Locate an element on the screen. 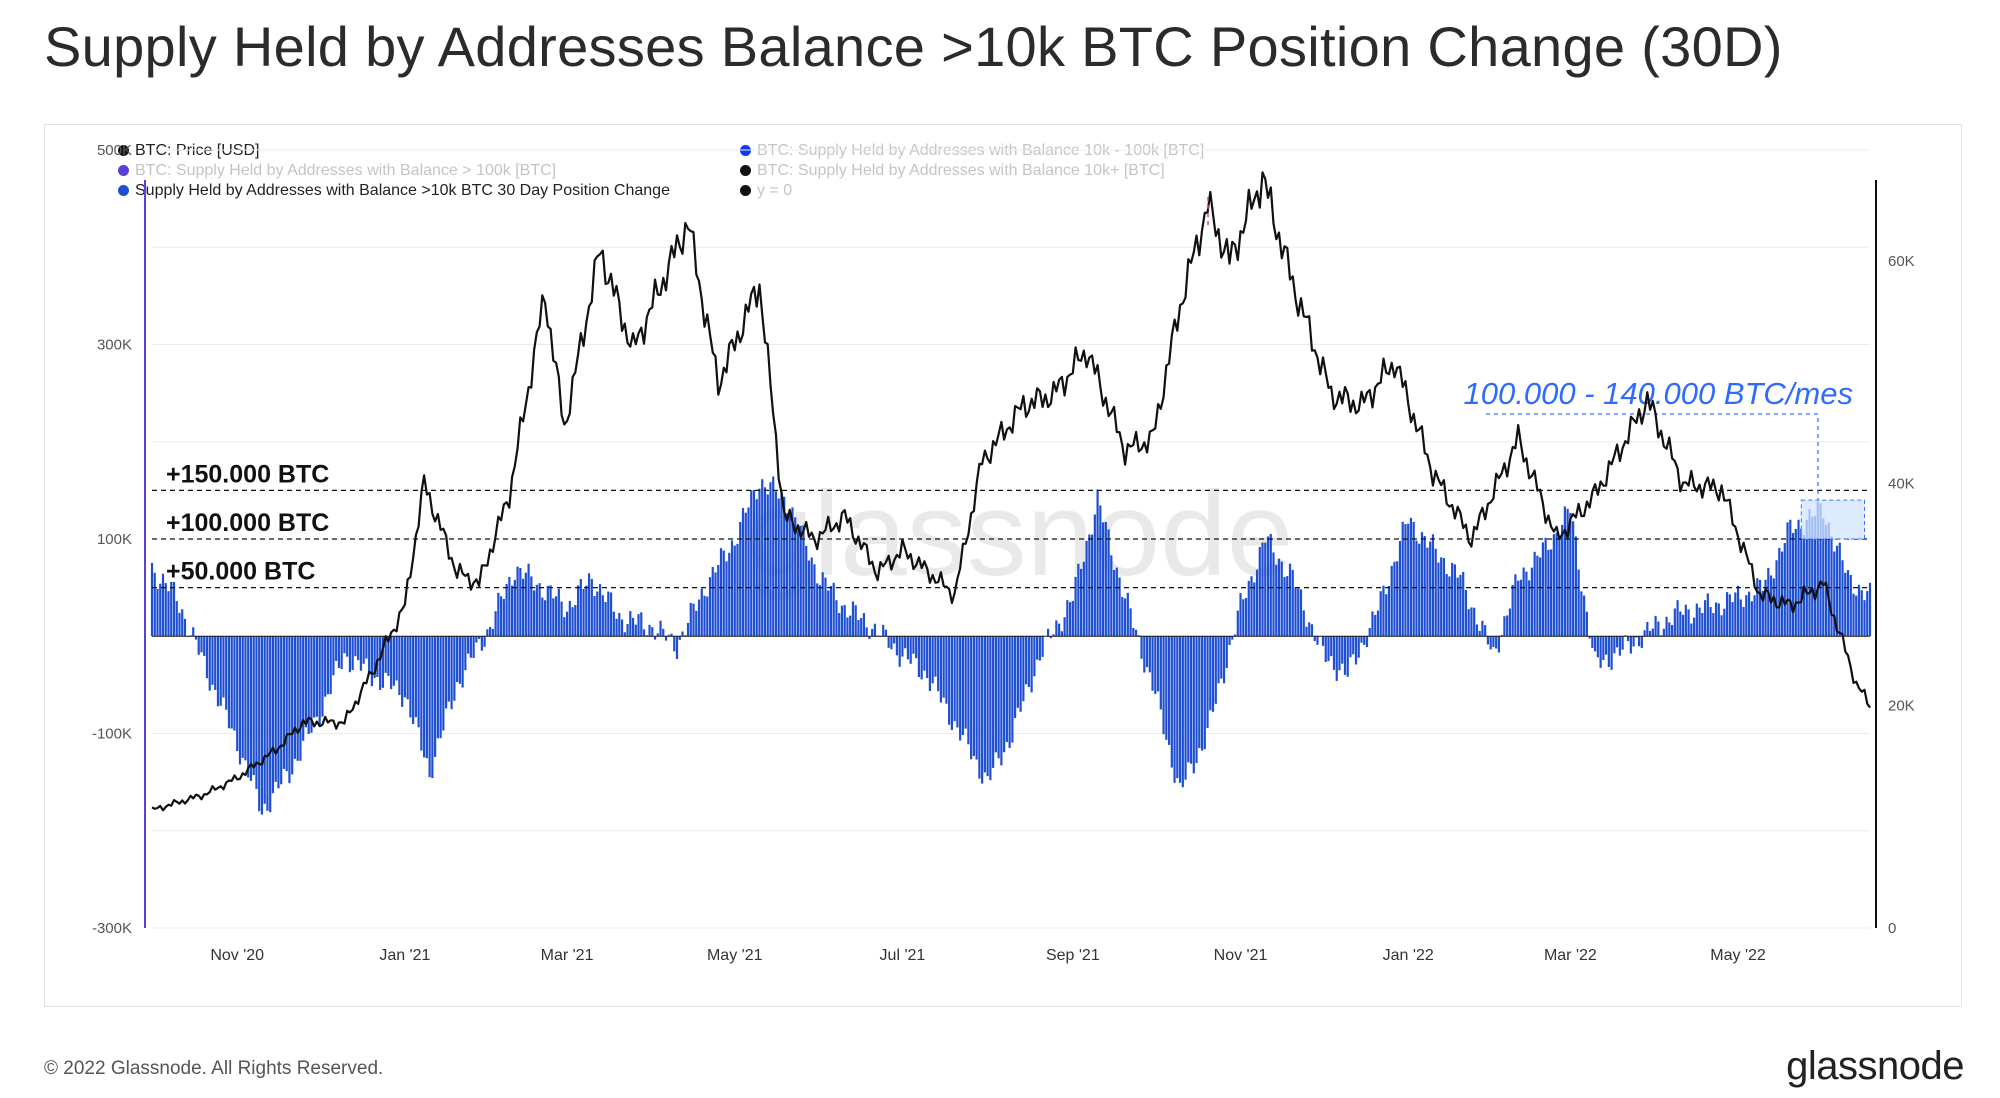 This screenshot has height=1098, width=2000. x-tick-label: Nov '21 is located at coordinates (1241, 955).